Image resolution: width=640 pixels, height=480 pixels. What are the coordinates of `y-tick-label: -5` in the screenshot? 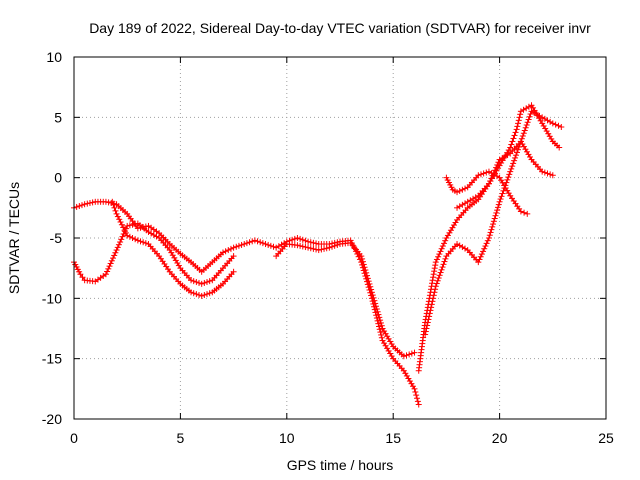 It's located at (56, 238).